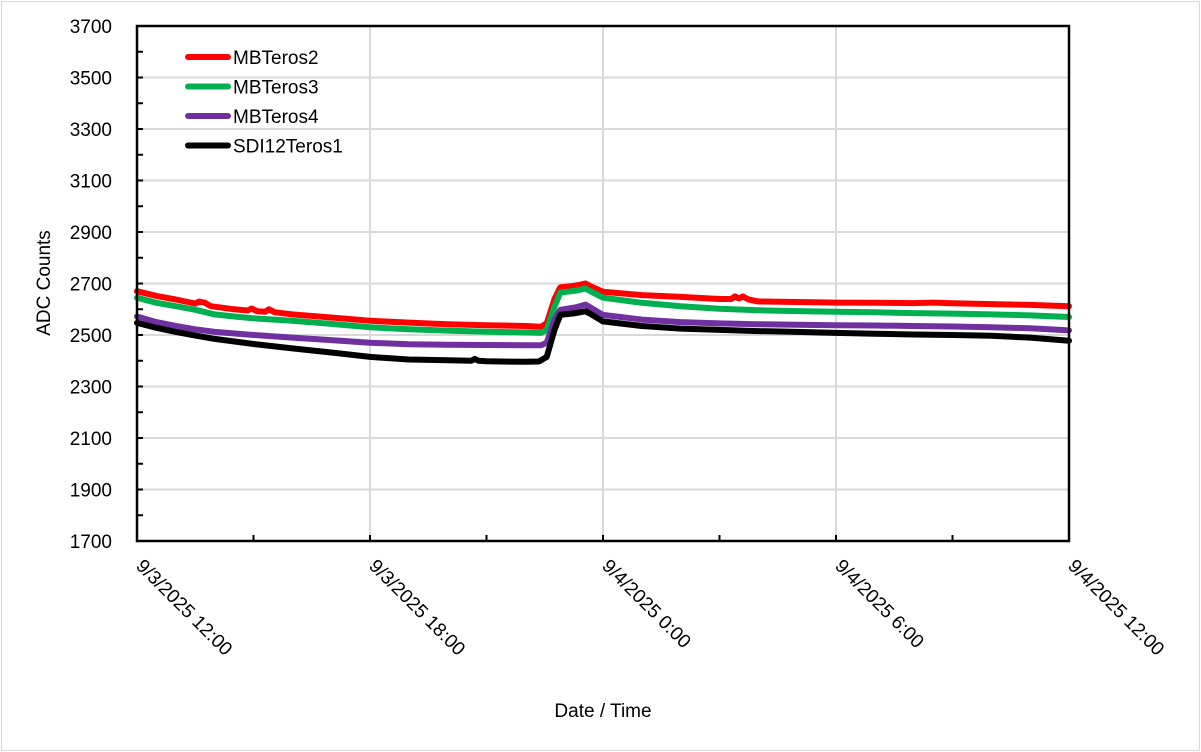 The image size is (1201, 752). Describe the element at coordinates (603, 325) in the screenshot. I see `series-line-mbteros4` at that location.